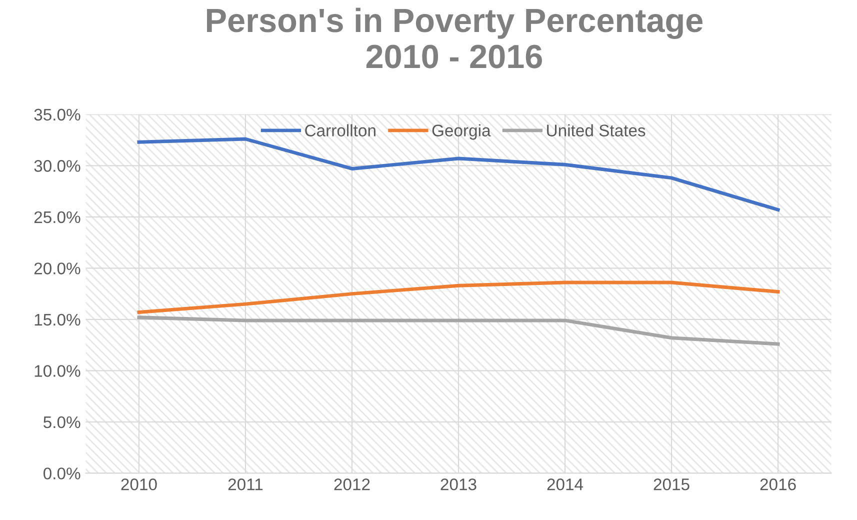 The height and width of the screenshot is (520, 857). I want to click on x-tick-label: 2014, so click(565, 484).